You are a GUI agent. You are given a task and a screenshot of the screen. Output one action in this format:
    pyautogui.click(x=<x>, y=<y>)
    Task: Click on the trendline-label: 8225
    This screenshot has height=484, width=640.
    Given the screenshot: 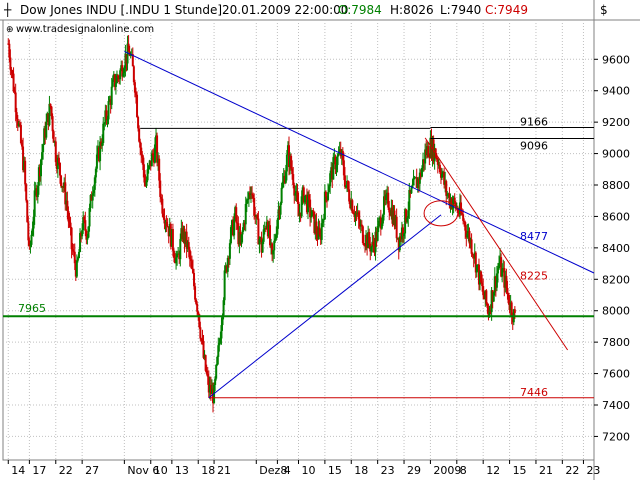 What is the action you would take?
    pyautogui.click(x=534, y=275)
    